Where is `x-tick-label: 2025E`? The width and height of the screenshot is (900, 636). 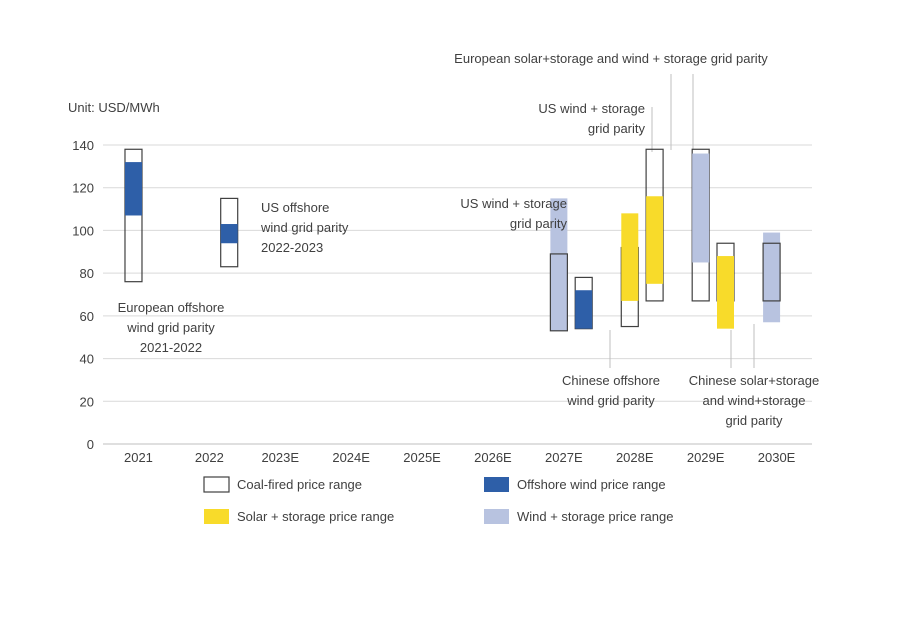
x-tick-label: 2025E is located at coordinates (422, 457).